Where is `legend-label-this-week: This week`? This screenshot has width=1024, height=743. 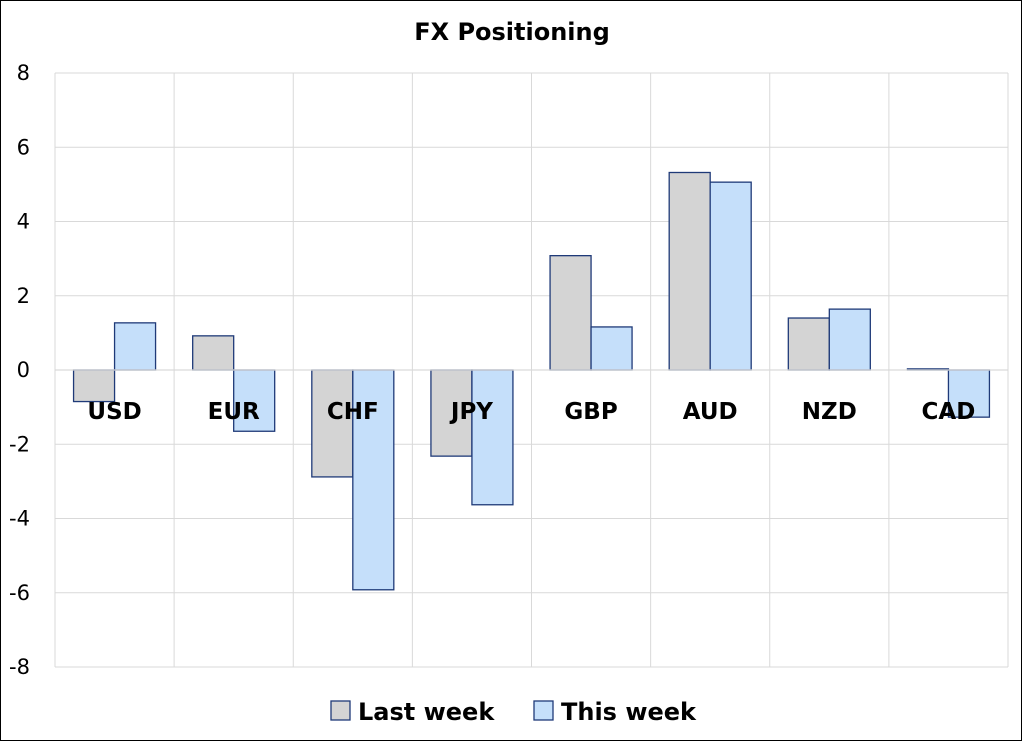 legend-label-this-week: This week is located at coordinates (629, 712).